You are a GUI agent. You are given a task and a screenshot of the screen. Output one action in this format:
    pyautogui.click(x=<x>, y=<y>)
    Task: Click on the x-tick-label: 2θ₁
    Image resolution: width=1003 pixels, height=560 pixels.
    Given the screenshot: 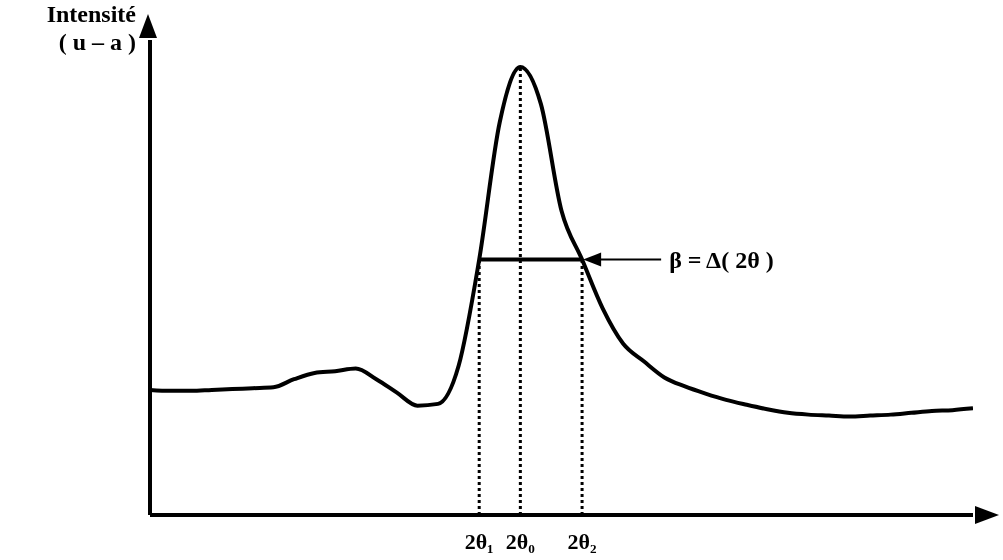 What is the action you would take?
    pyautogui.click(x=479, y=541)
    